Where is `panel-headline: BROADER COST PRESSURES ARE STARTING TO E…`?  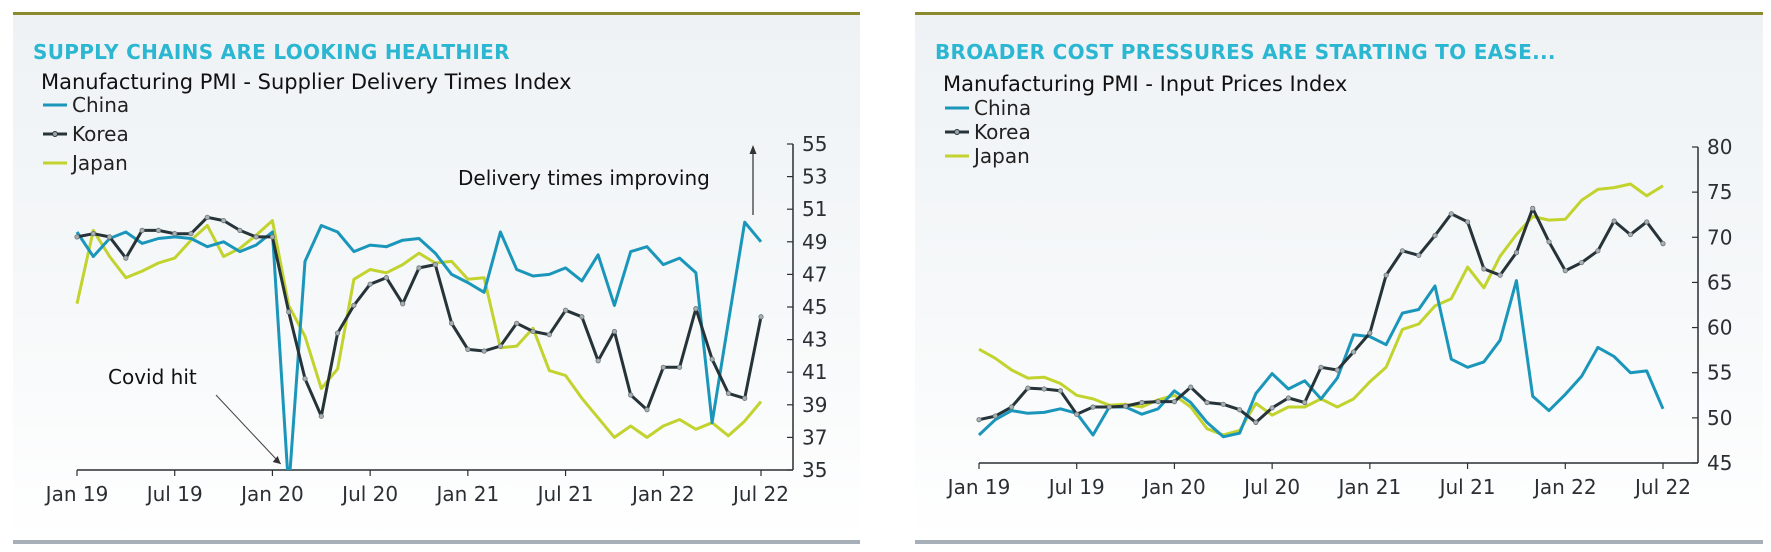 panel-headline: BROADER COST PRESSURES ARE STARTING TO E… is located at coordinates (1245, 52).